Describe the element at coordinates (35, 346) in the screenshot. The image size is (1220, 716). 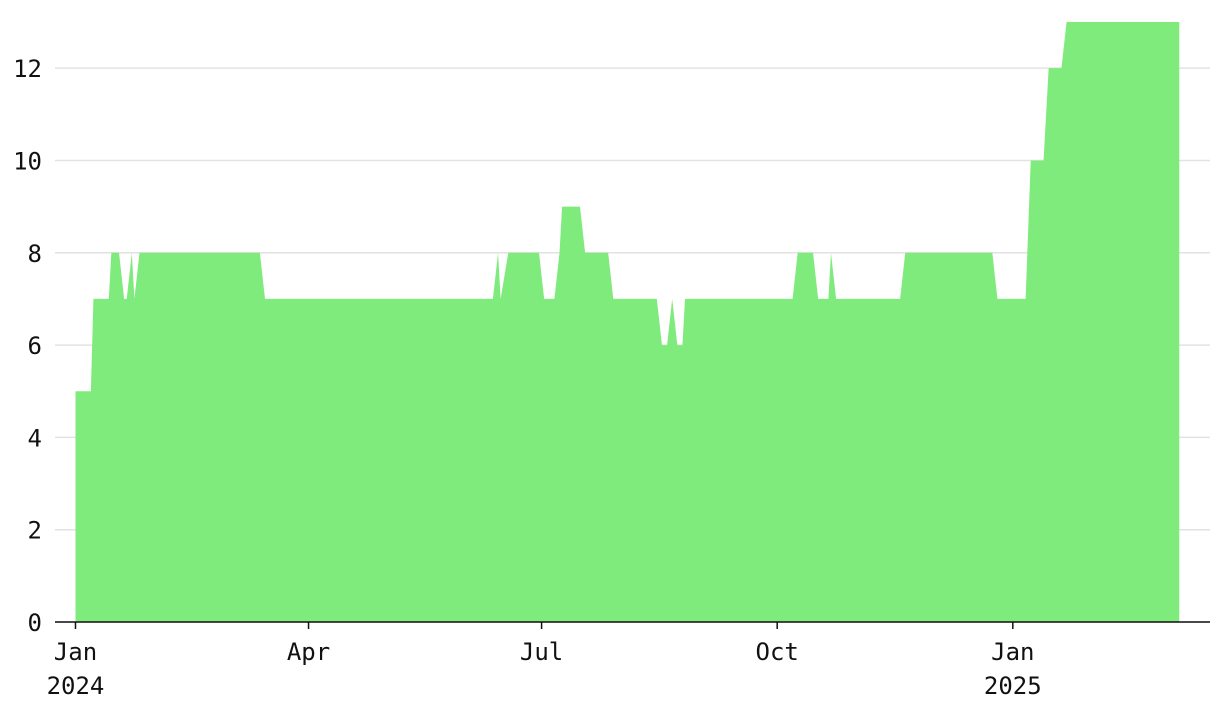
I see `y-tick-label: 6` at that location.